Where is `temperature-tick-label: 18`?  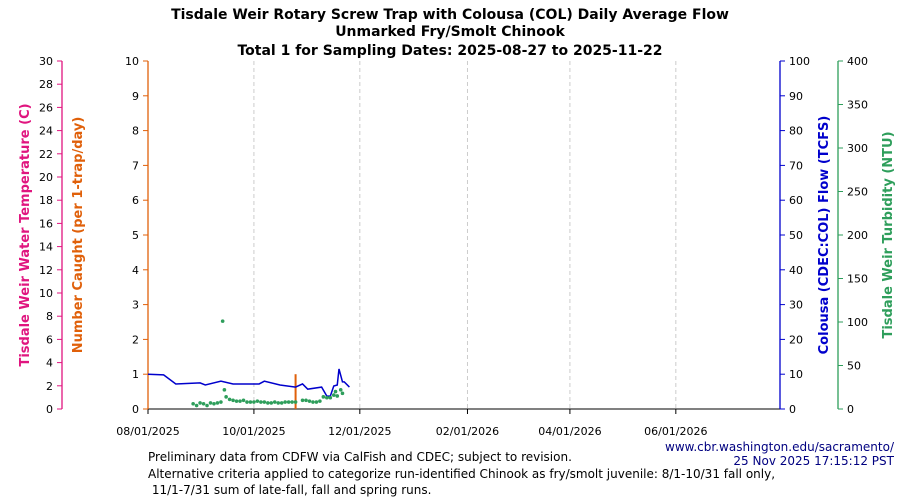 temperature-tick-label: 18 is located at coordinates (46, 200).